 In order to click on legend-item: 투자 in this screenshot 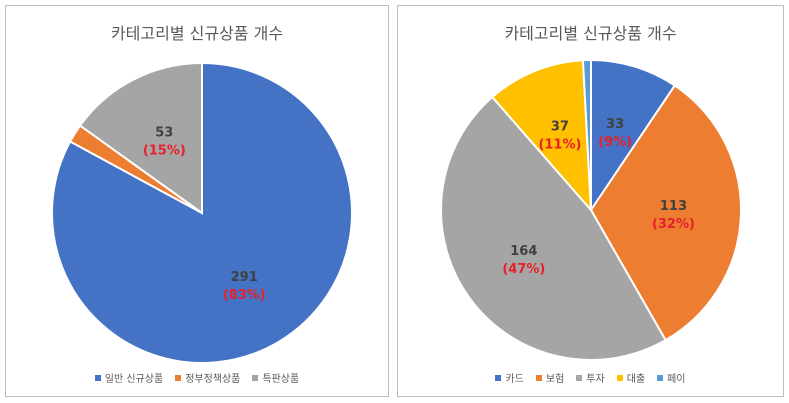, I will do `click(590, 377)`.